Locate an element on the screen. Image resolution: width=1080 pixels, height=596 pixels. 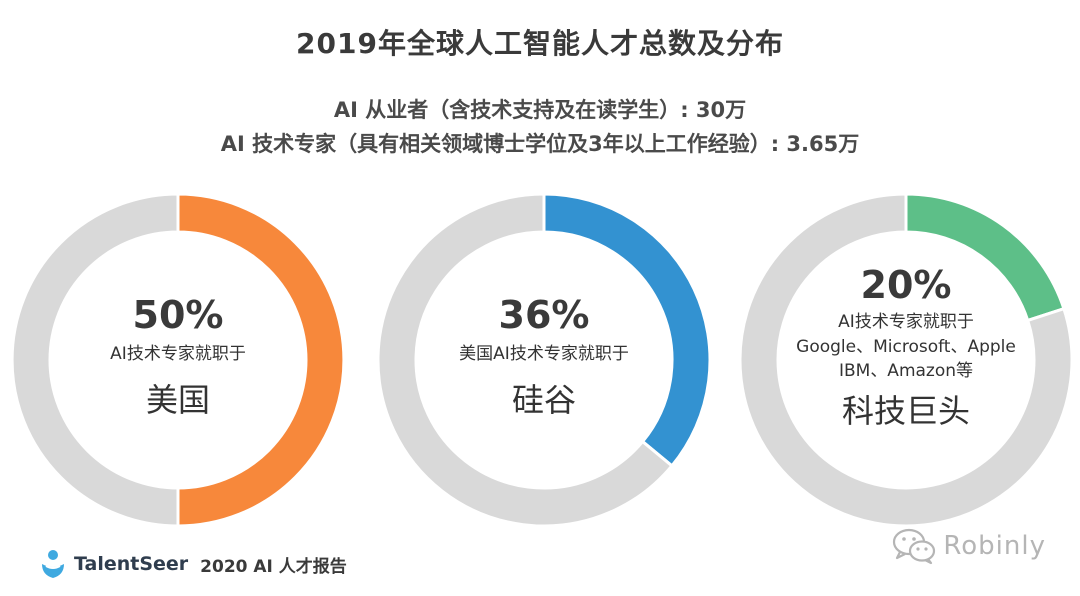
category-label: 科技巨头 is located at coordinates (905, 410).